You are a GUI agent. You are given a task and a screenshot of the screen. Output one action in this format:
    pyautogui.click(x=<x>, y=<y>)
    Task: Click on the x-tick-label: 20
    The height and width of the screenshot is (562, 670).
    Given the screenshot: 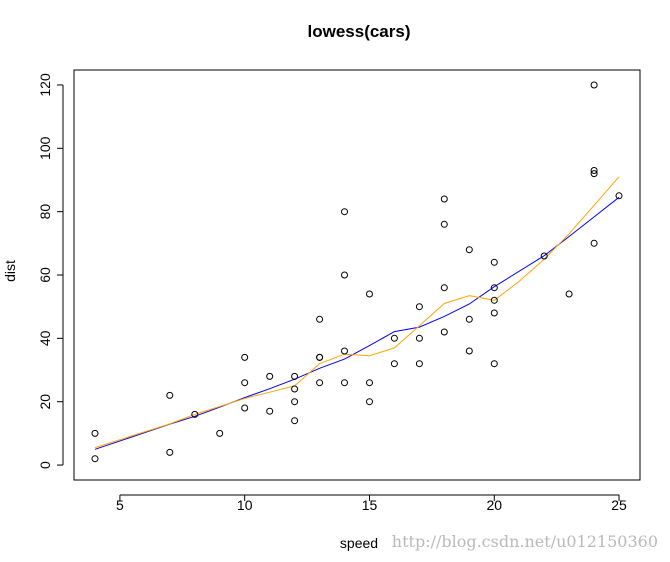 What is the action you would take?
    pyautogui.click(x=494, y=505)
    